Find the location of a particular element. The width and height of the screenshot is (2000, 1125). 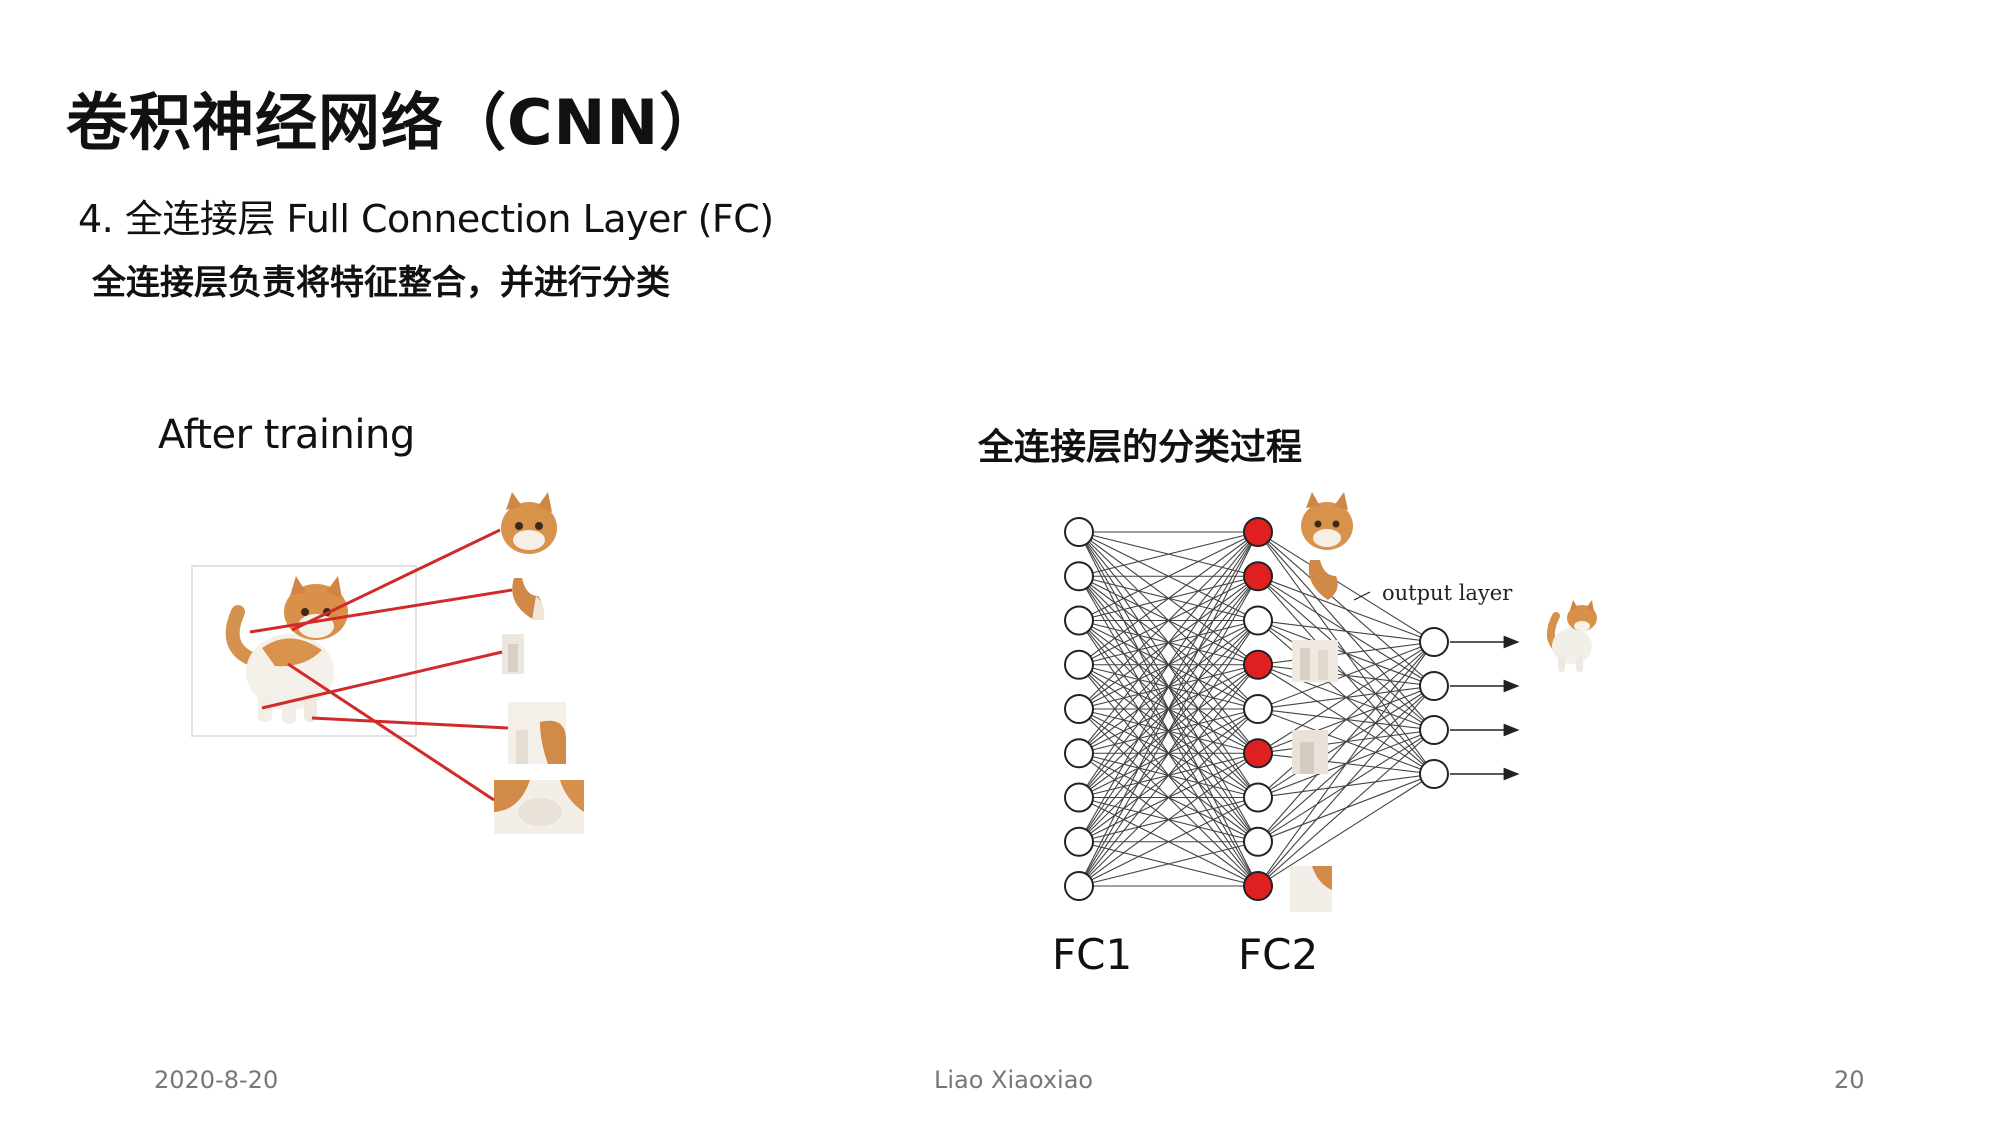

cat-image-frame is located at coordinates (304, 651).